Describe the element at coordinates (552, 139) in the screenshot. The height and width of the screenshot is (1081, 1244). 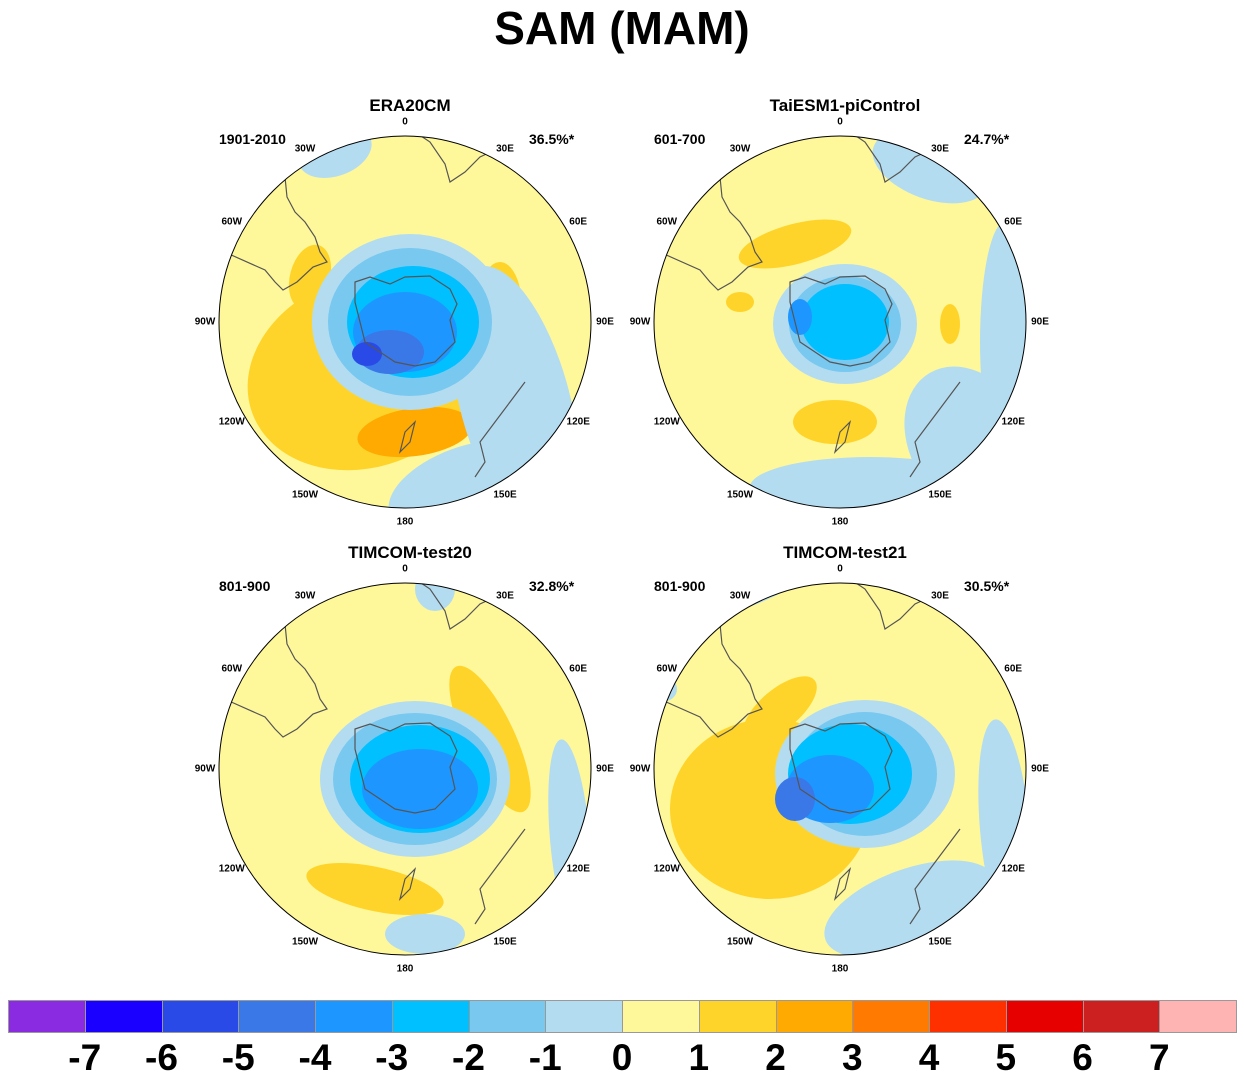
I see `variance-label: 36.5%*` at that location.